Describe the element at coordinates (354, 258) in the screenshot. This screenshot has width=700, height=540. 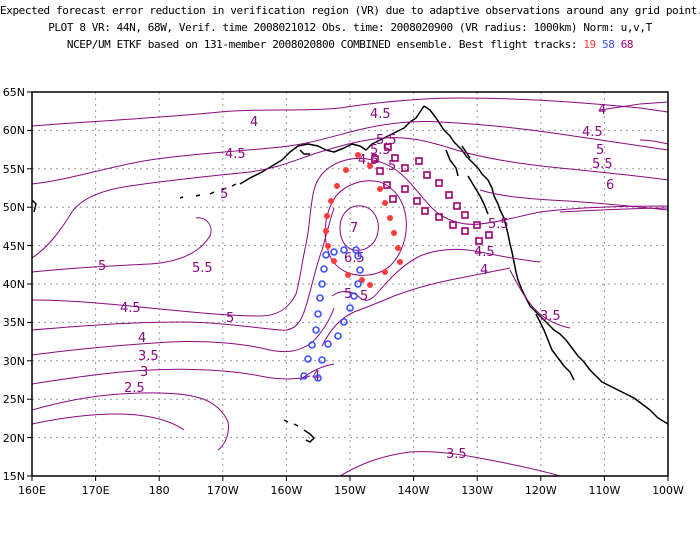
I see `contour-label: 6.5` at that location.